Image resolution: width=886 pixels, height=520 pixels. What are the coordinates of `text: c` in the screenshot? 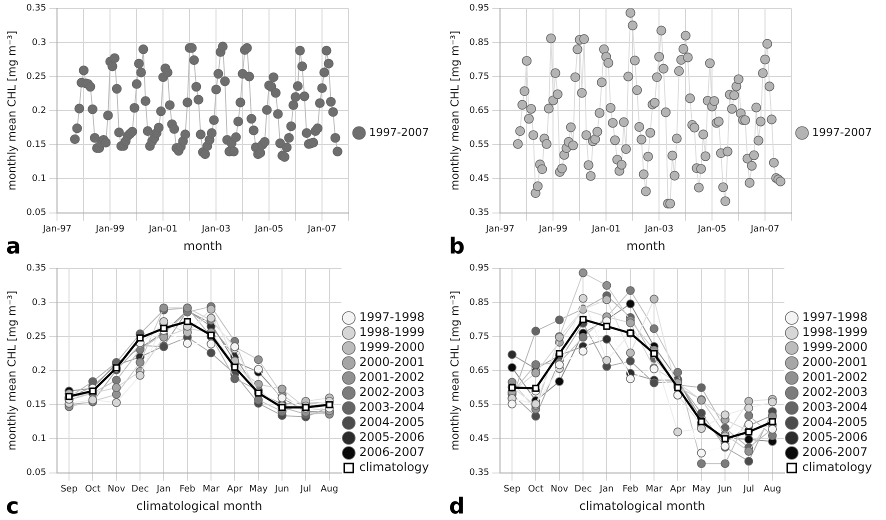 It's located at (13, 507).